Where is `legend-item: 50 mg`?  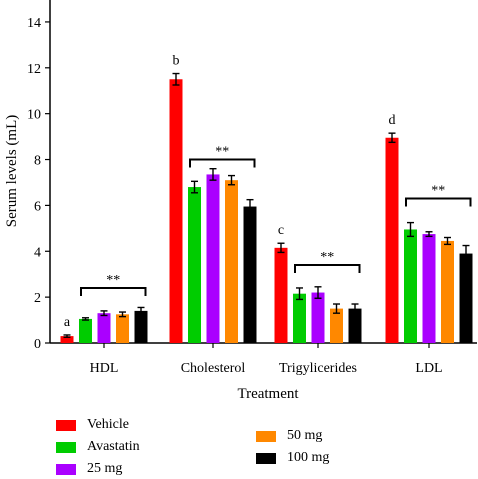
legend-item: 50 mg is located at coordinates (289, 436).